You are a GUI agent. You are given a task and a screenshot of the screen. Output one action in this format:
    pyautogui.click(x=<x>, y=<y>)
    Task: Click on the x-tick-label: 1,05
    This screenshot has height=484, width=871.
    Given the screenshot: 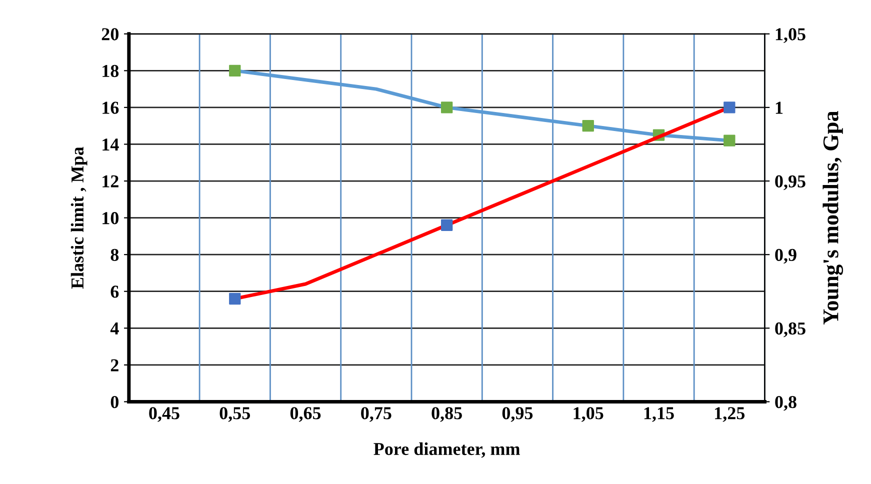 What is the action you would take?
    pyautogui.click(x=589, y=414)
    